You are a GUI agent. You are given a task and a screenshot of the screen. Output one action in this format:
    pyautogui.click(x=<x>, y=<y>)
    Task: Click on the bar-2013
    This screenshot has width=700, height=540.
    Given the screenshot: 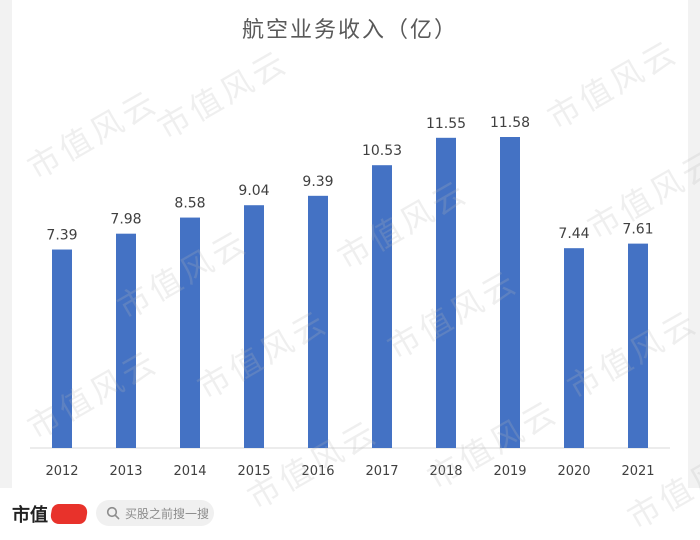 What is the action you would take?
    pyautogui.click(x=126, y=340)
    